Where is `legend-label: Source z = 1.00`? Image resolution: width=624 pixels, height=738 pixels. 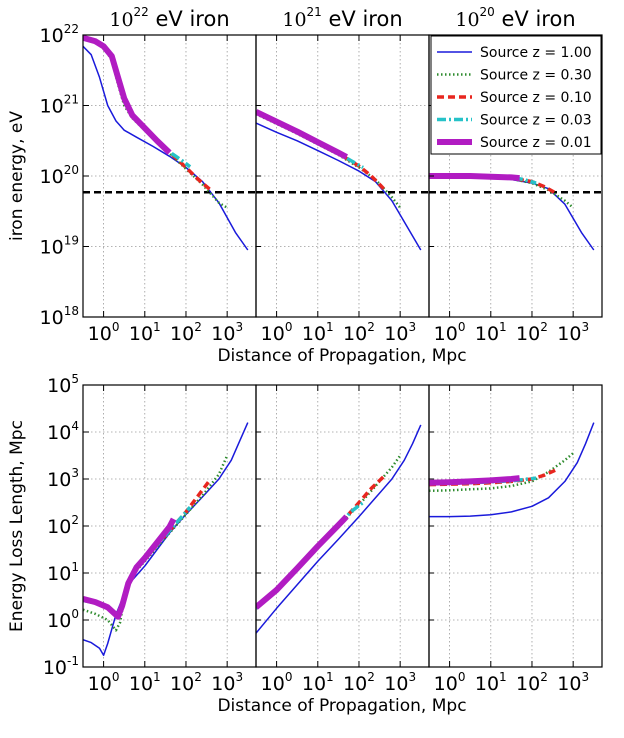 legend-label: Source z = 1.00 is located at coordinates (536, 53).